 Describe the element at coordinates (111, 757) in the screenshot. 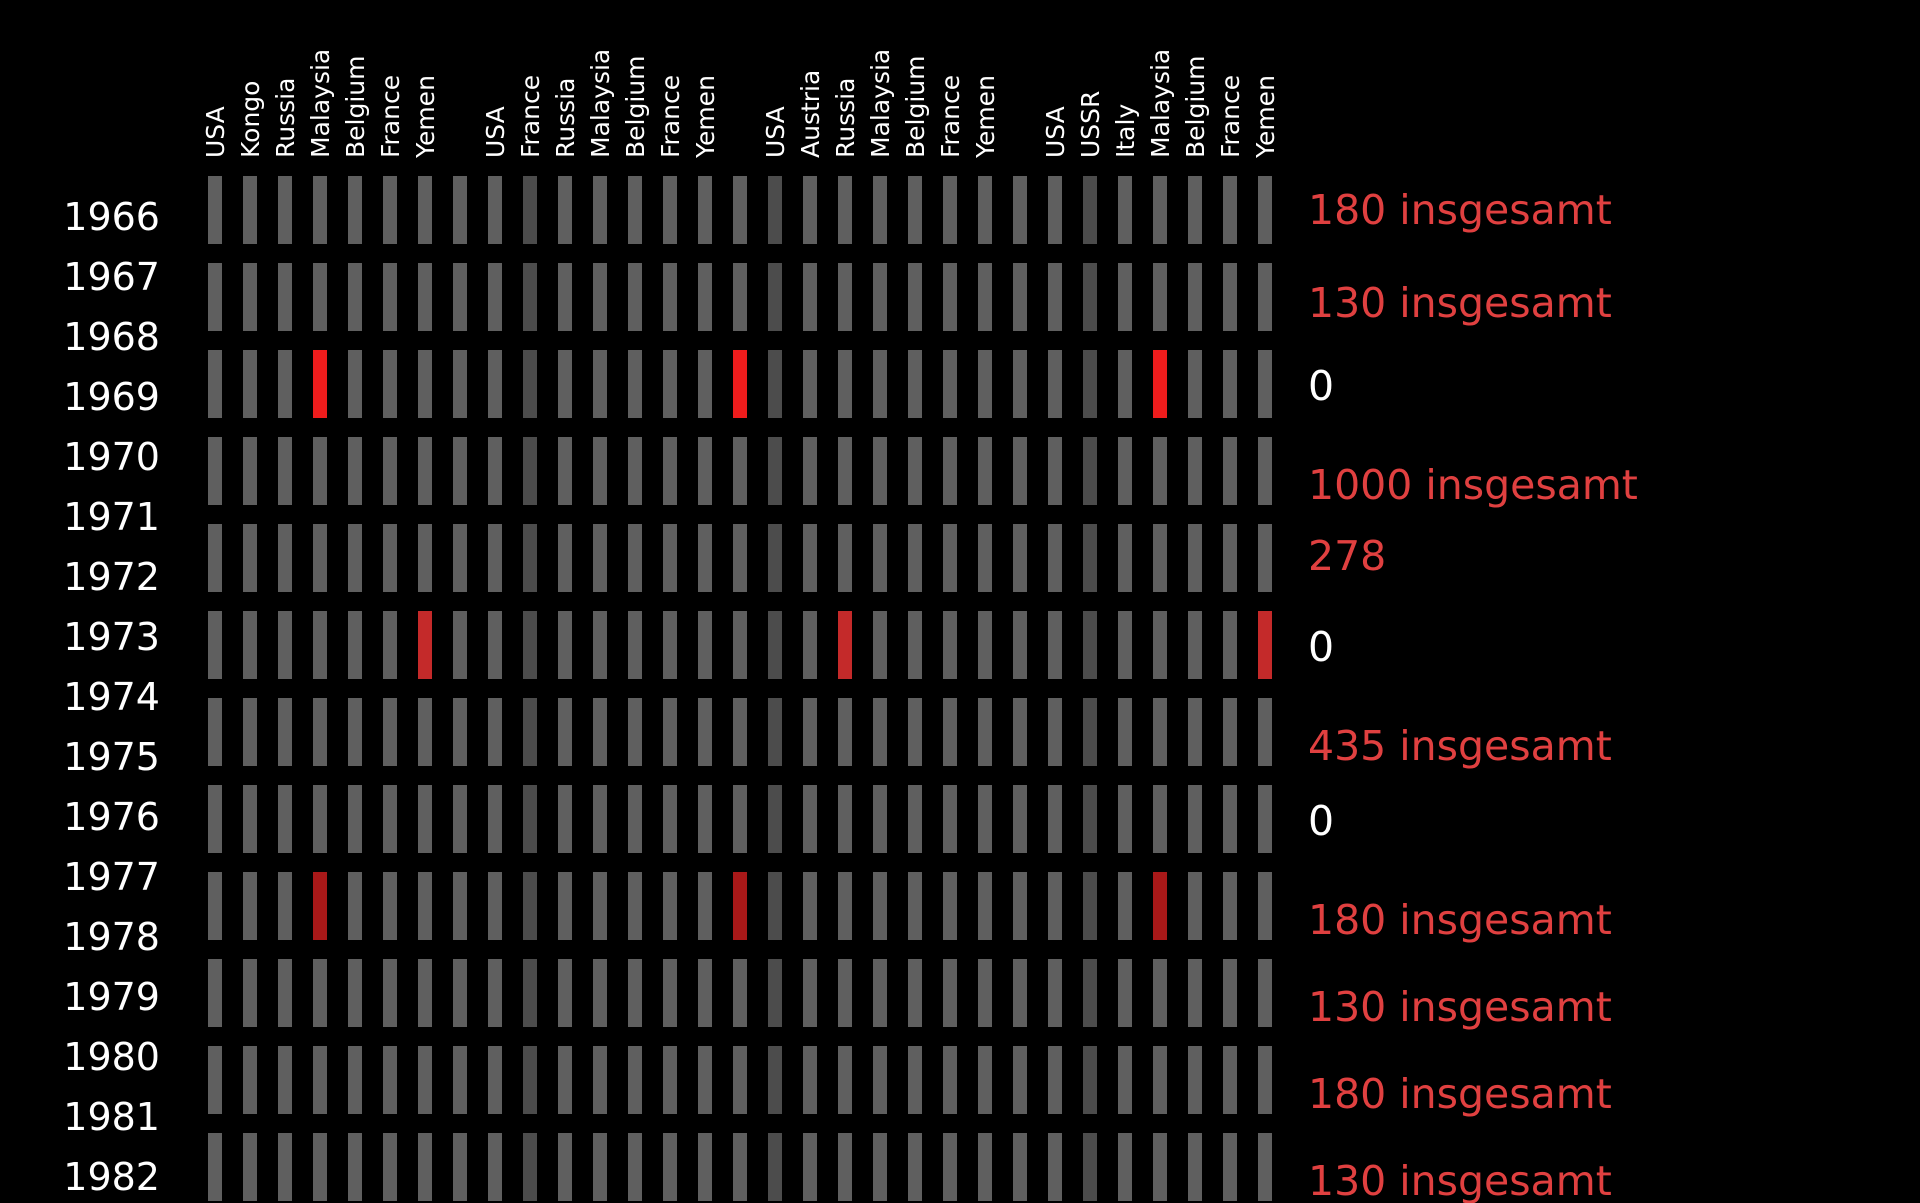

I see `year-label: 1975` at that location.